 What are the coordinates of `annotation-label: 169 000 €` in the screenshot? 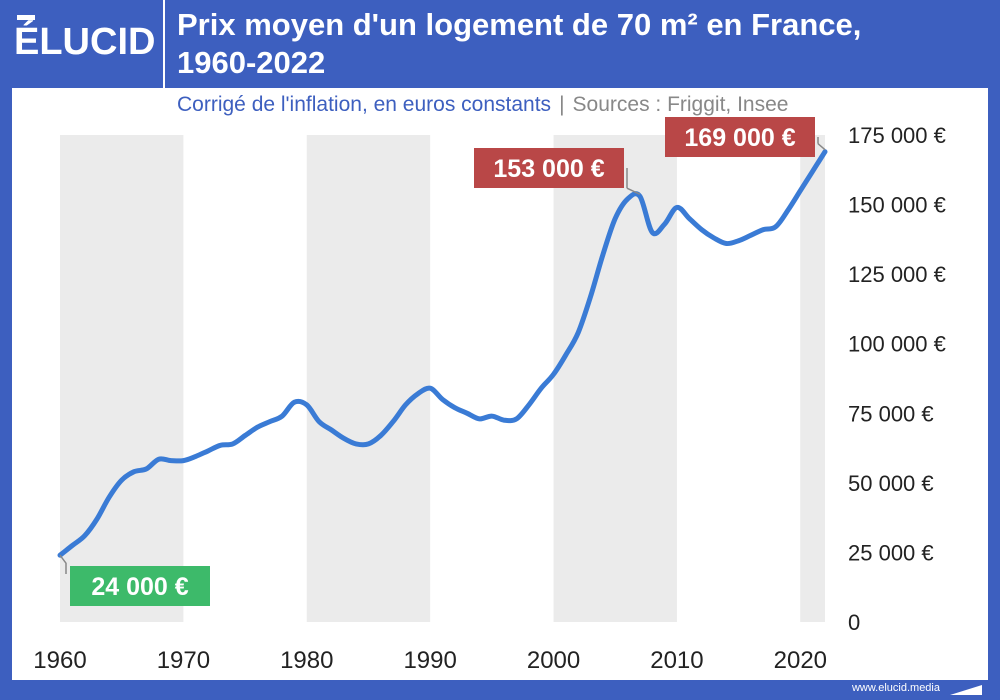 It's located at (739, 138).